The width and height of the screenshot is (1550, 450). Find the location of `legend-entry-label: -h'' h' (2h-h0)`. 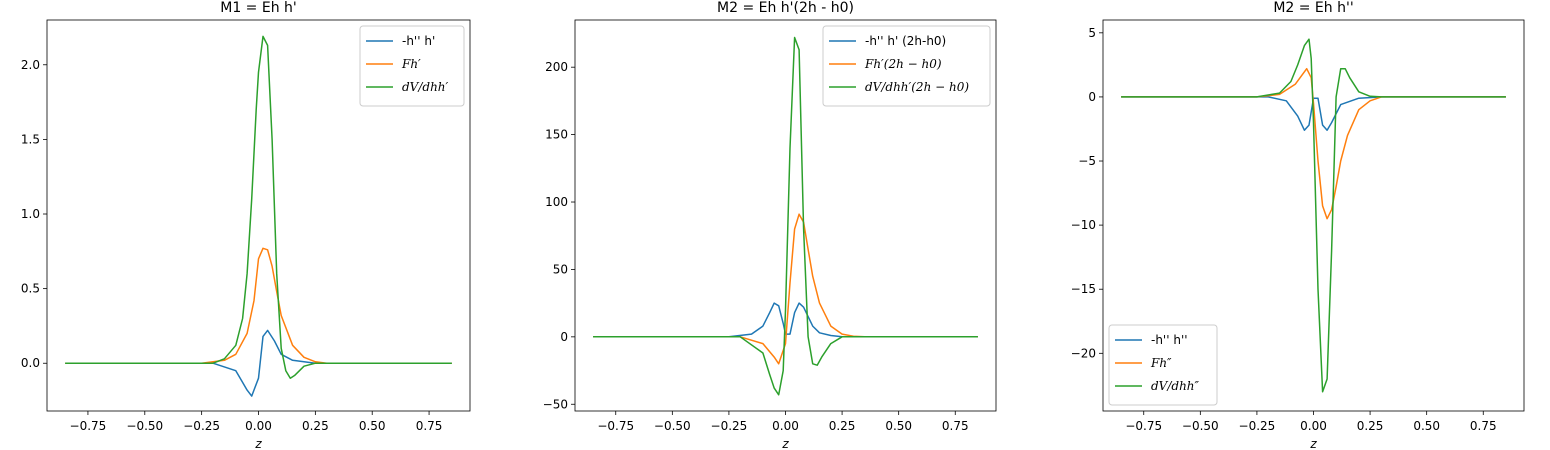

legend-entry-label: -h'' h' (2h-h0) is located at coordinates (905, 41).